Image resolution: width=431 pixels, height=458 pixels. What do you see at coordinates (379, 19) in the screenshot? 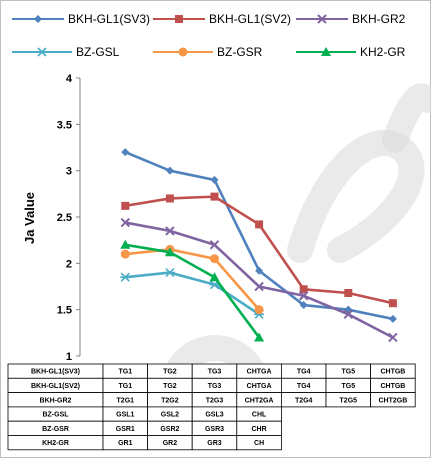
I see `legend-label: BKH-GR2` at bounding box center [379, 19].